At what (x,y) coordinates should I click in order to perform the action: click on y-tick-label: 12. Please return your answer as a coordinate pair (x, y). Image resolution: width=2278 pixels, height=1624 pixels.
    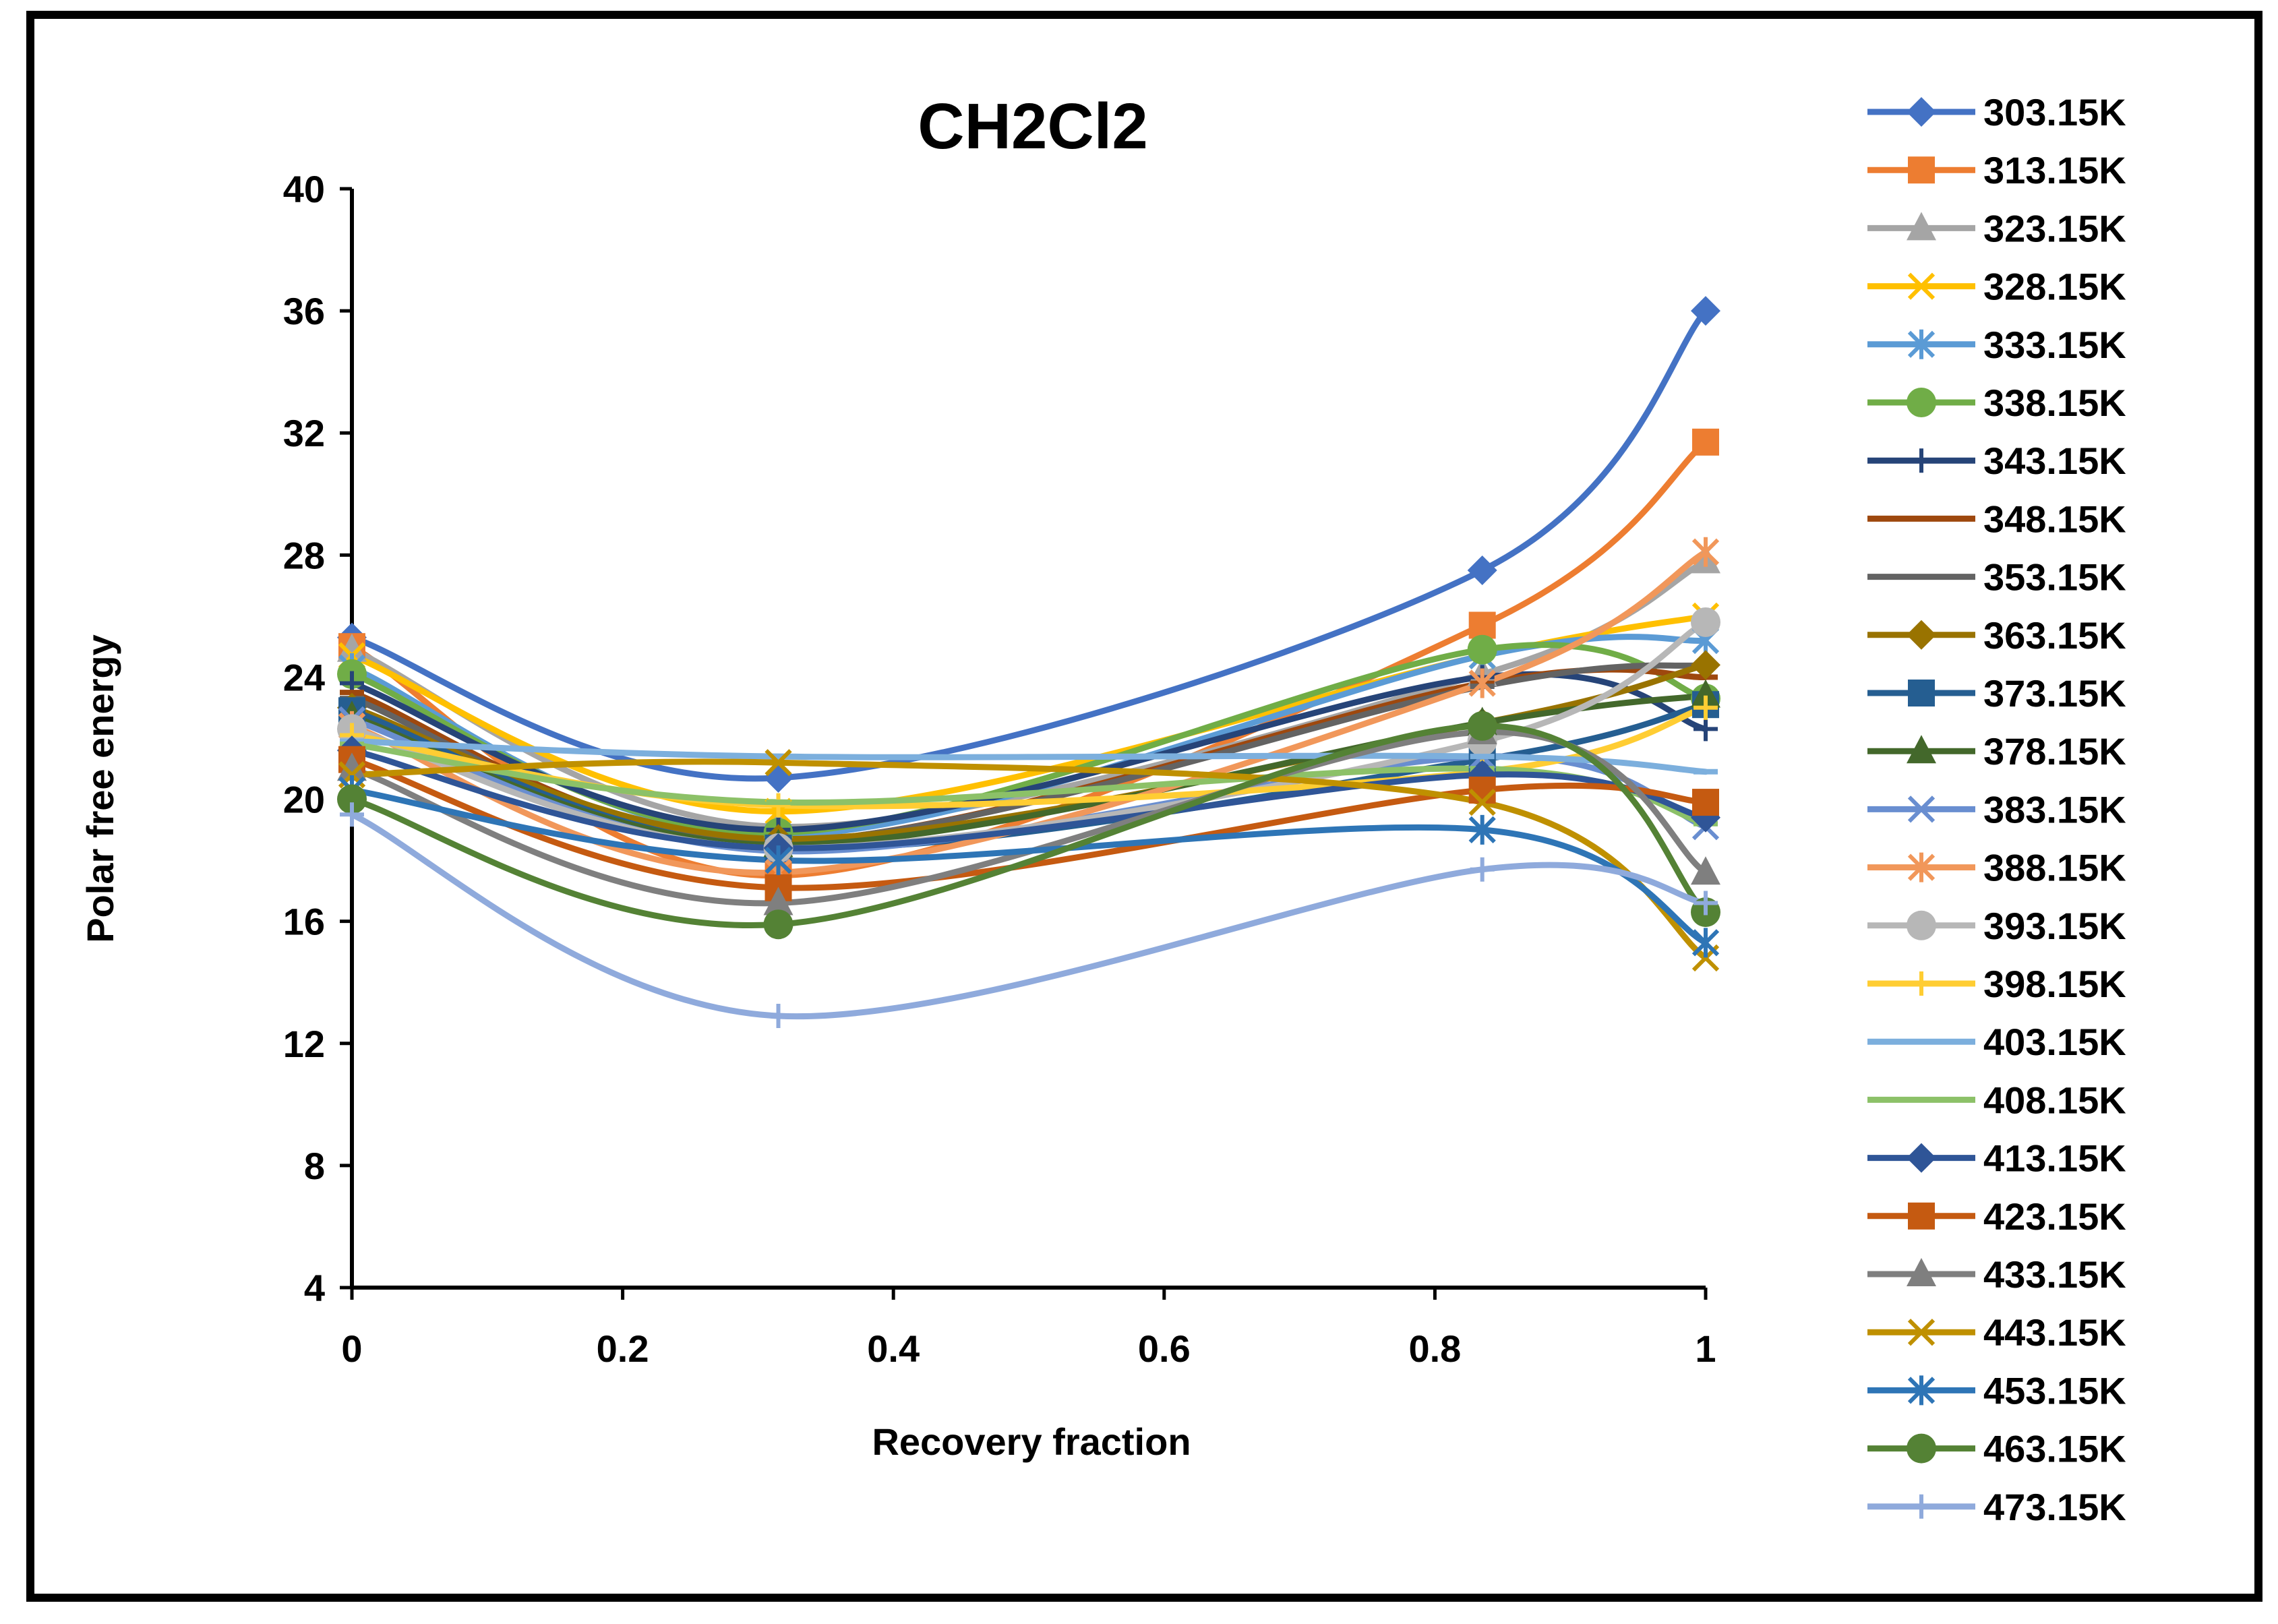
    Looking at the image, I should click on (304, 1044).